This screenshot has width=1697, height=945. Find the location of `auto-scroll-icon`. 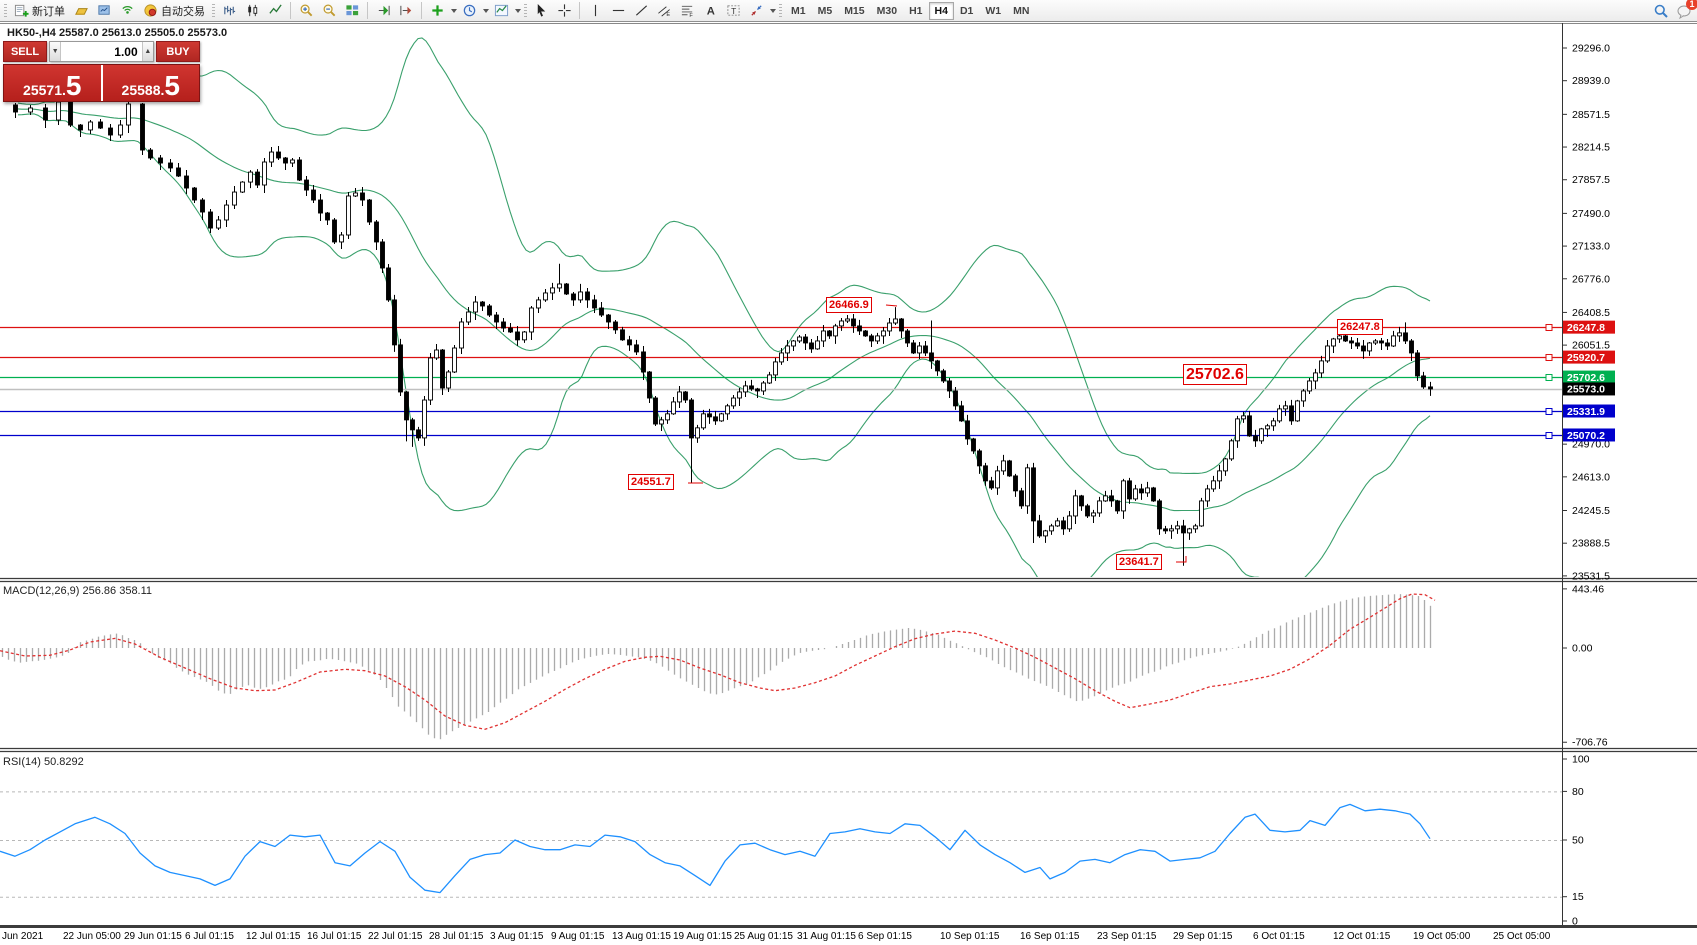

auto-scroll-icon is located at coordinates (383, 11).